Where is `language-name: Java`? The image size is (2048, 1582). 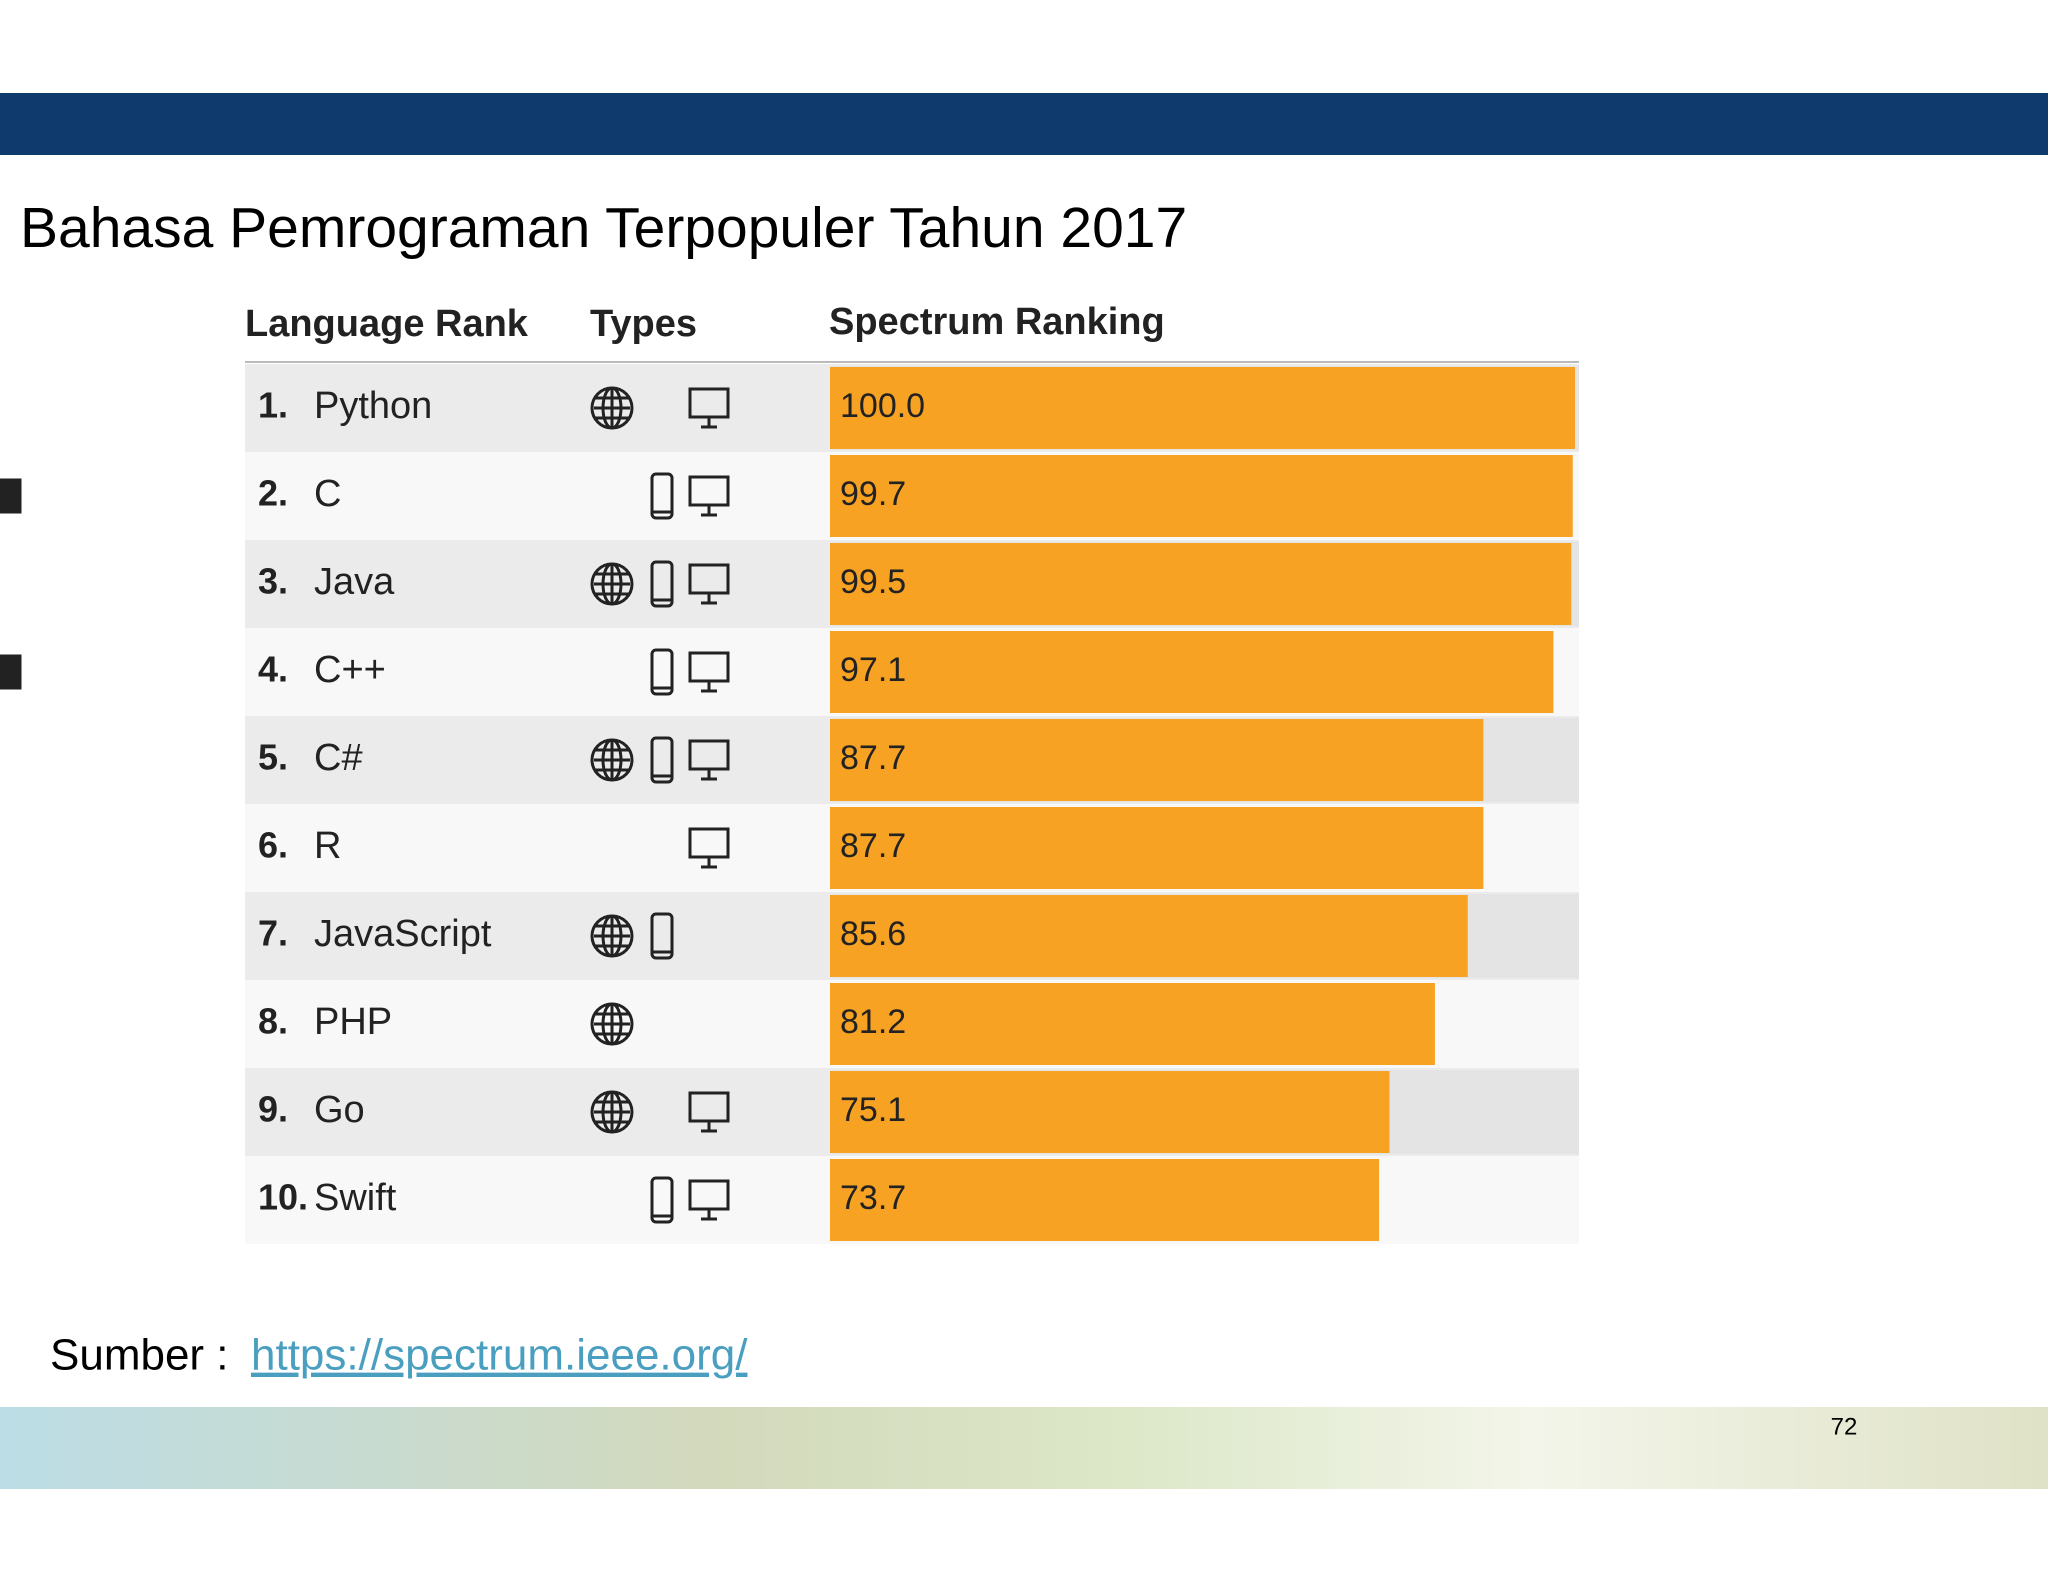 language-name: Java is located at coordinates (354, 582).